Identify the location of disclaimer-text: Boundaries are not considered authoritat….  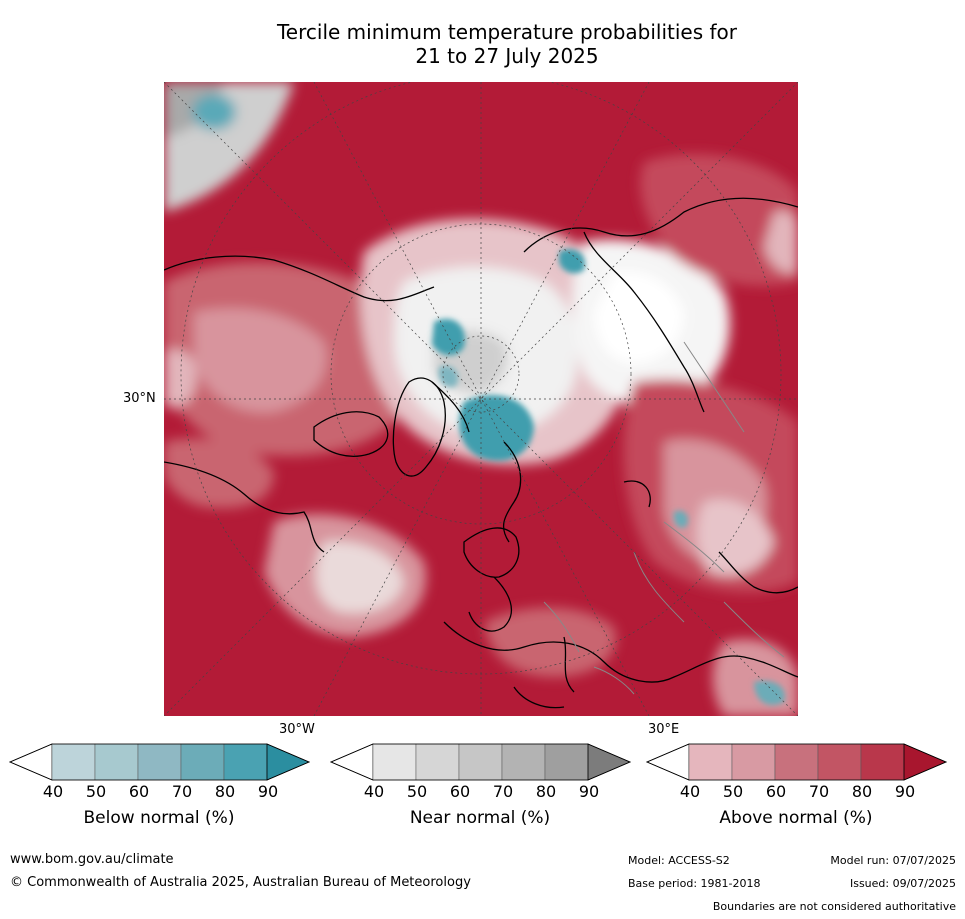
(834, 906).